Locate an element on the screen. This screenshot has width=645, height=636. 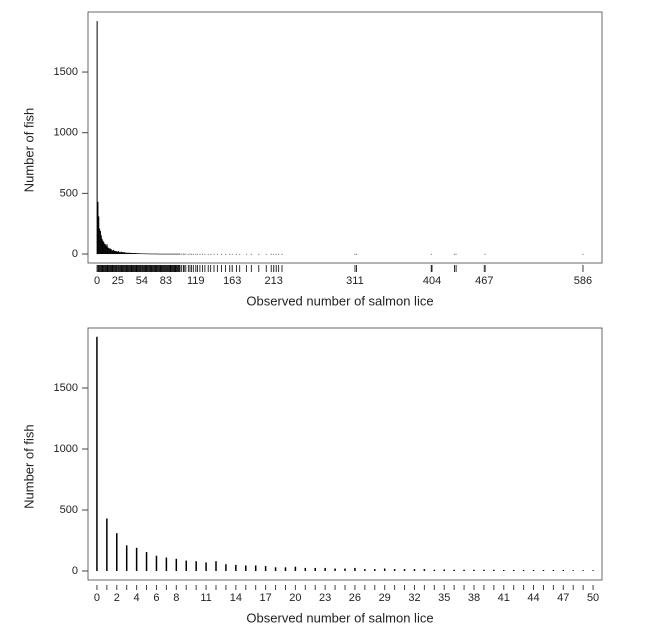
y-axis-label: Number of fish is located at coordinates (28, 466).